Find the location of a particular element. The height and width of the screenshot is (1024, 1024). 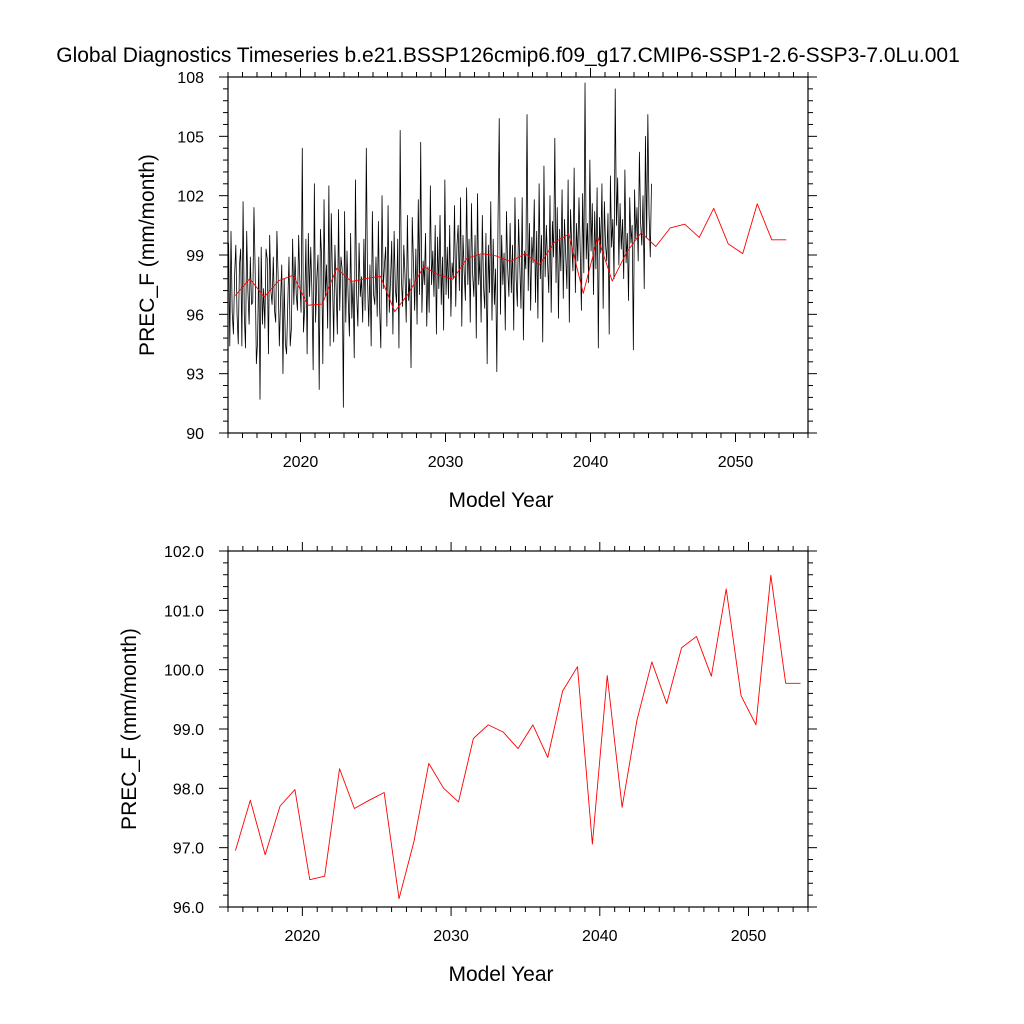

bottom-y-tick-label: 102.0 is located at coordinates (184, 552).